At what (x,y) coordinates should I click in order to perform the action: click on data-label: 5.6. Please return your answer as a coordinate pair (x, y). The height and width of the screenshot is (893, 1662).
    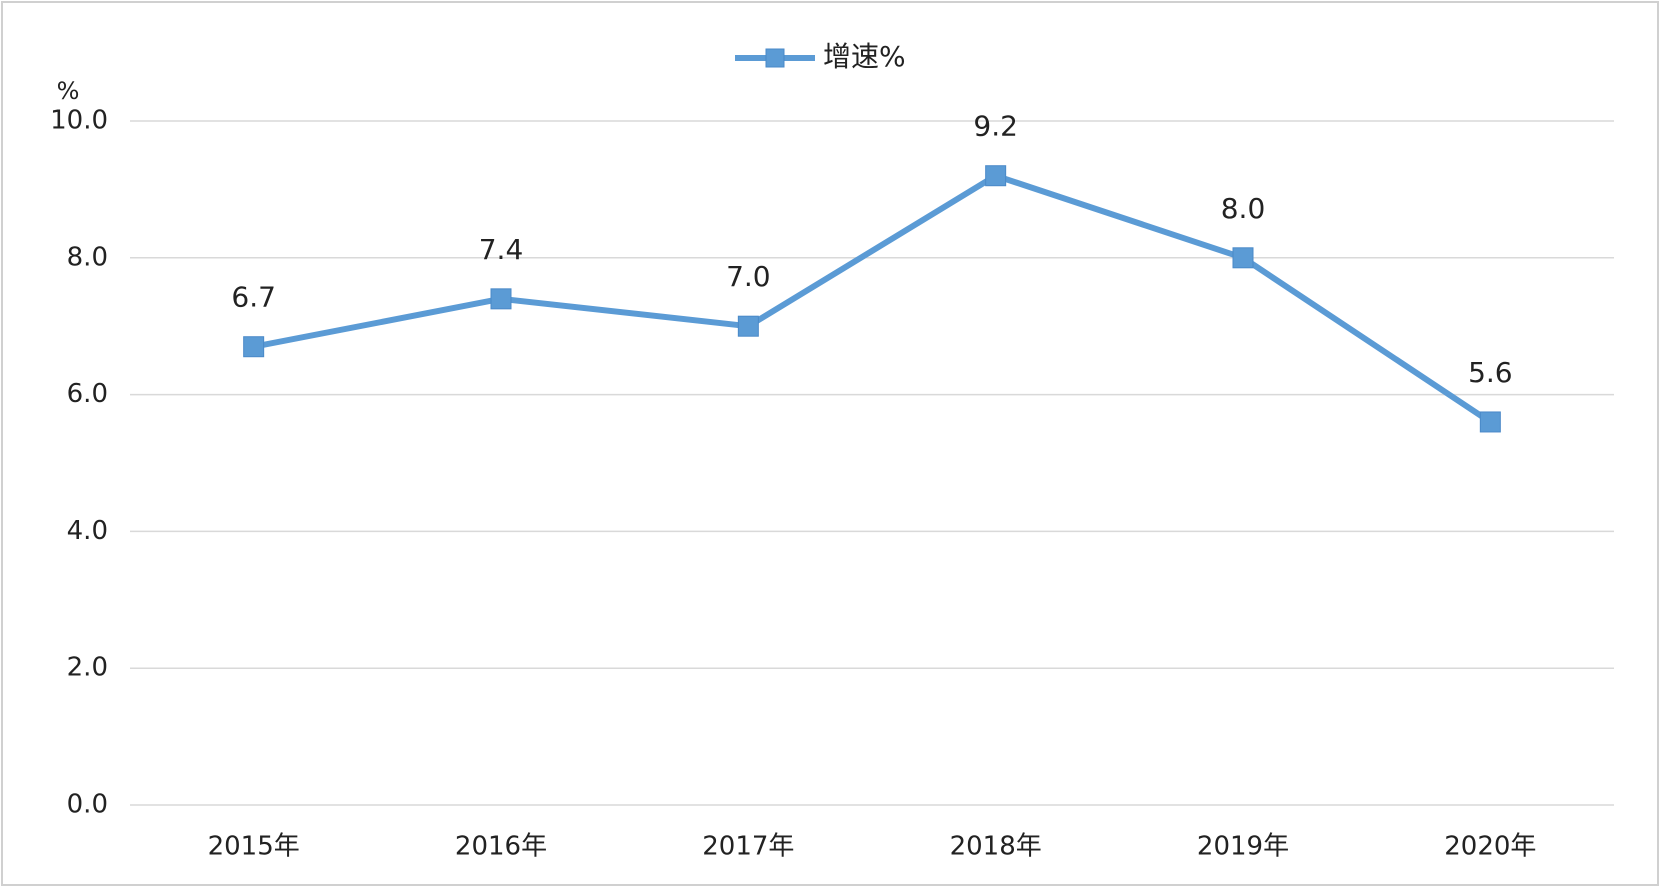
    Looking at the image, I should click on (1490, 372).